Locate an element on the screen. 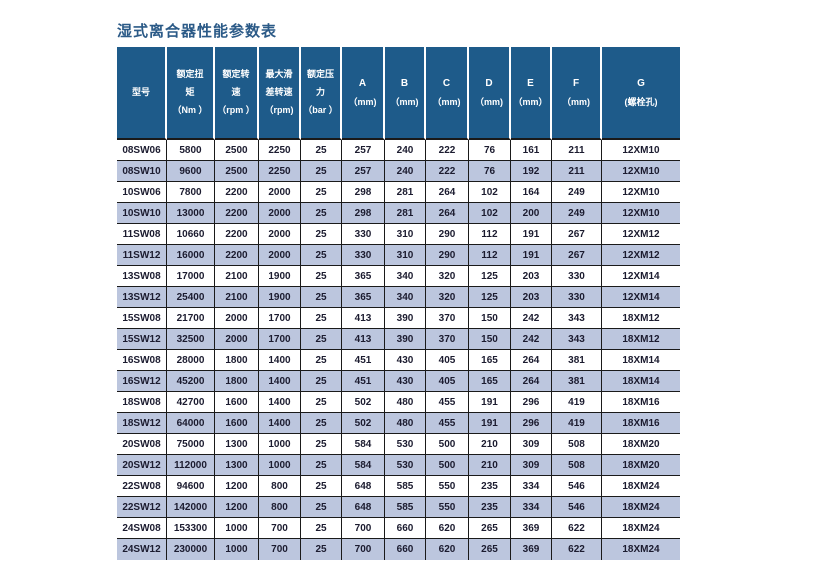 The image size is (830, 585). cell-model: 22SW12 is located at coordinates (142, 507).